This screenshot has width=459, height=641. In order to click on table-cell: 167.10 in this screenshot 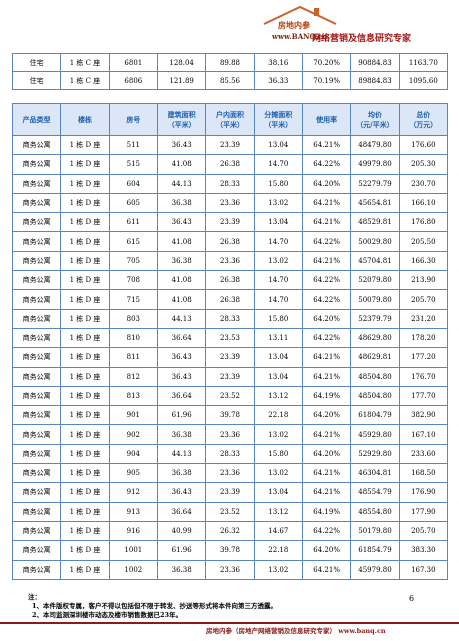, I will do `click(423, 434)`.